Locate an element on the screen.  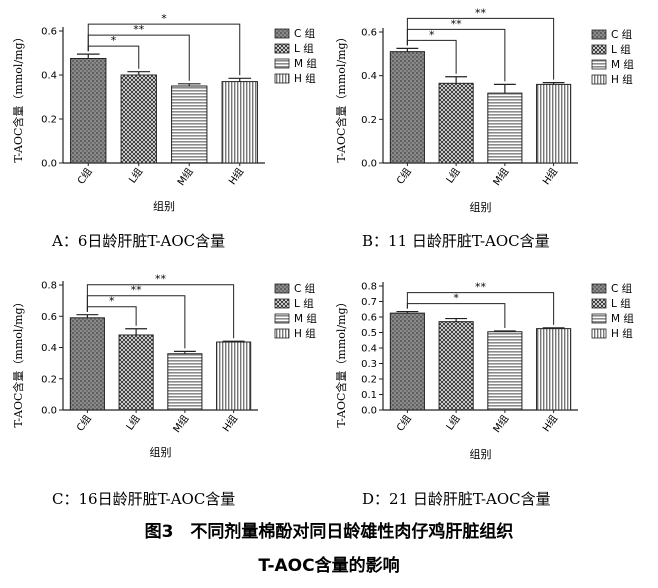
panel-a-x-axis-label: 组别 is located at coordinates (164, 206).